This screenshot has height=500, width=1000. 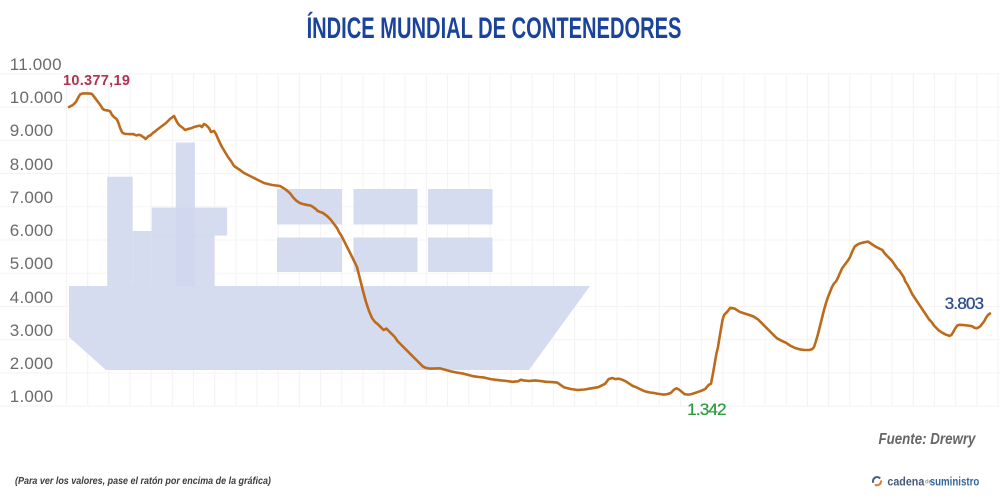 I want to click on svg-text: cadena, so click(x=905, y=481).